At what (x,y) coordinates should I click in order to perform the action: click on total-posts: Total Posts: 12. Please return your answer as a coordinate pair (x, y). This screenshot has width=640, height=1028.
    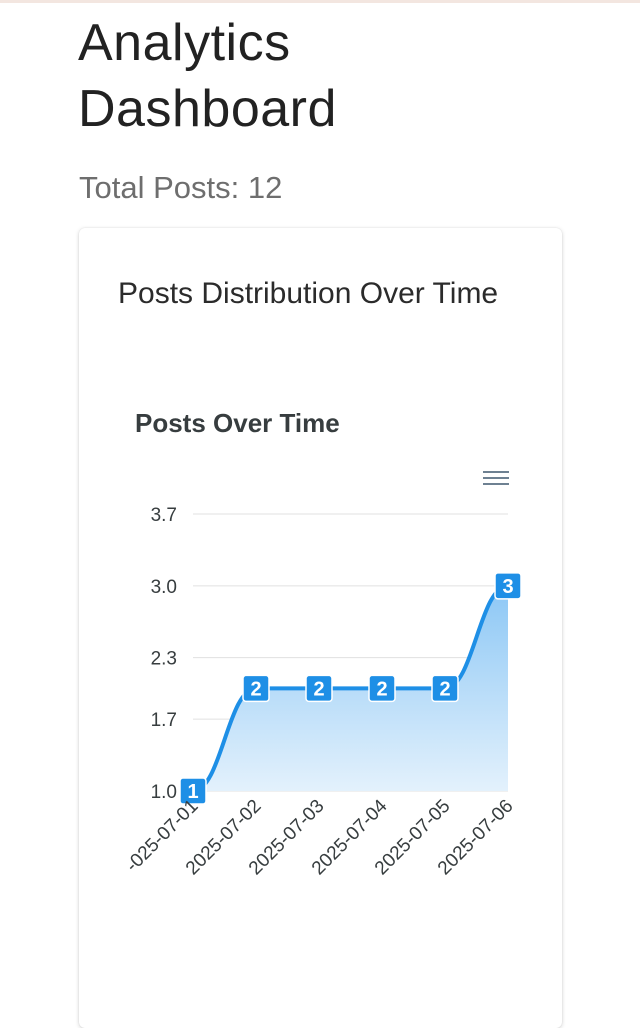
    Looking at the image, I should click on (180, 188).